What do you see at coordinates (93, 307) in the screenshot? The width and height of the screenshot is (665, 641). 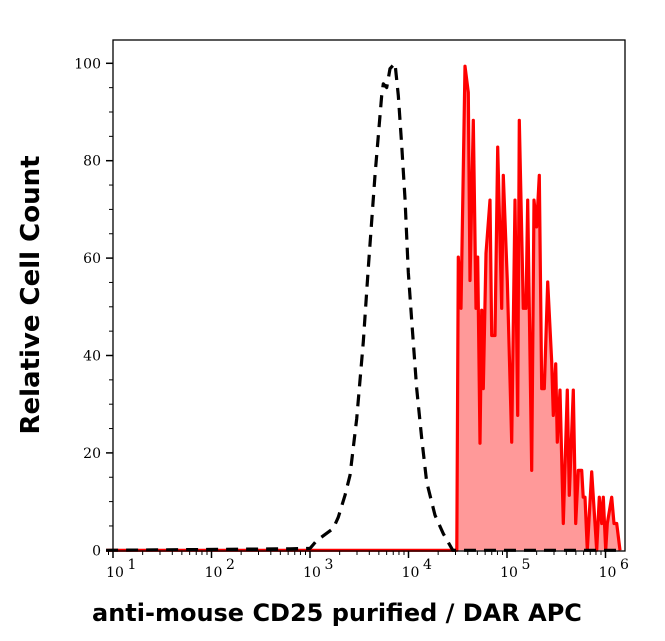 I see `y-axis: 0 20 40 60 80 100` at bounding box center [93, 307].